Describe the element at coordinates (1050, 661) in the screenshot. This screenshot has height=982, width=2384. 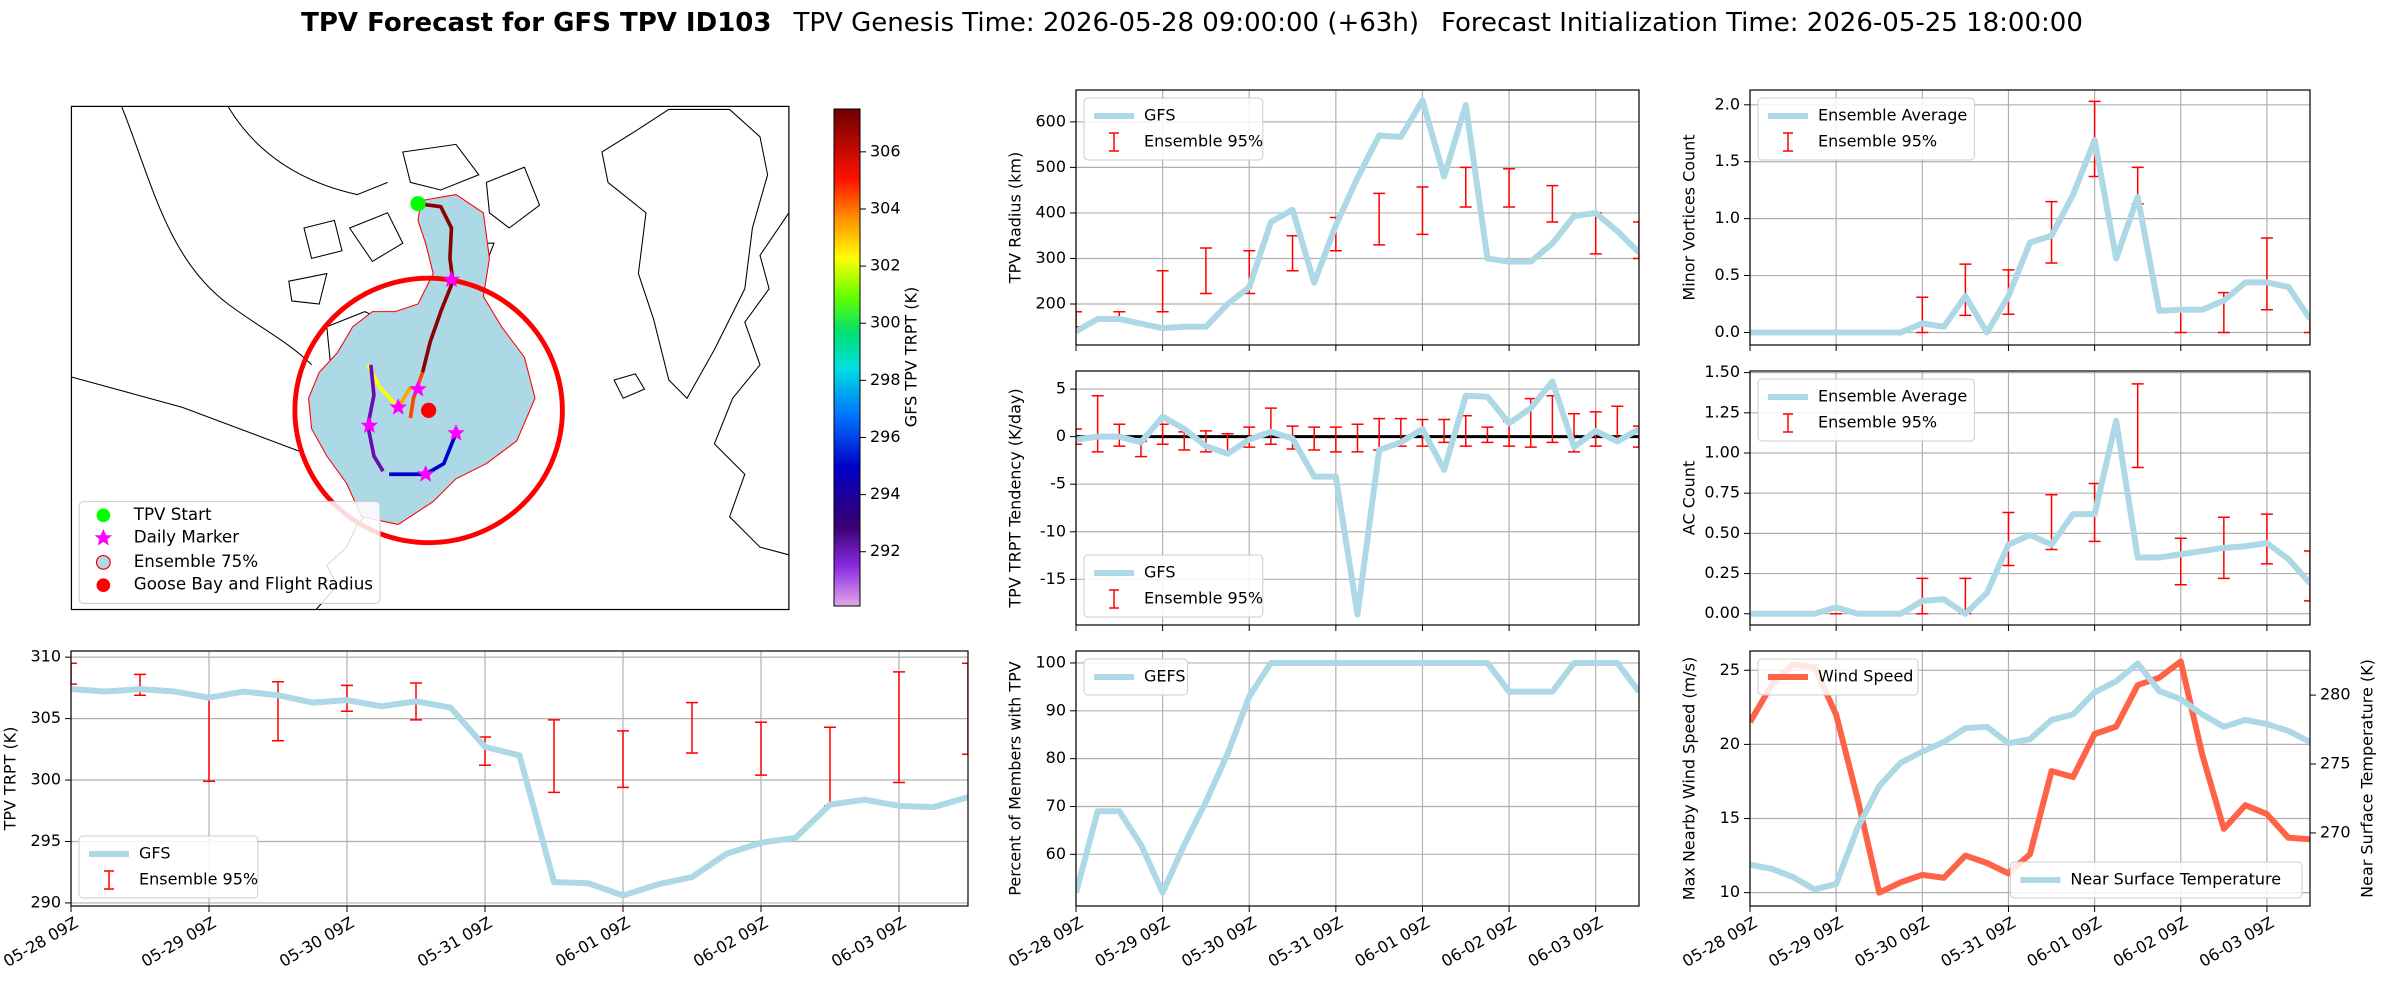
I see `y-tick-label: 100` at that location.